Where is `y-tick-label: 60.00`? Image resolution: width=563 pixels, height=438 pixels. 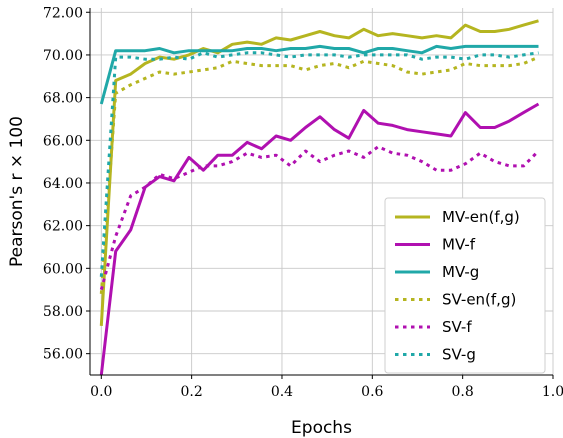 y-tick-label: 60.00 is located at coordinates (63, 269).